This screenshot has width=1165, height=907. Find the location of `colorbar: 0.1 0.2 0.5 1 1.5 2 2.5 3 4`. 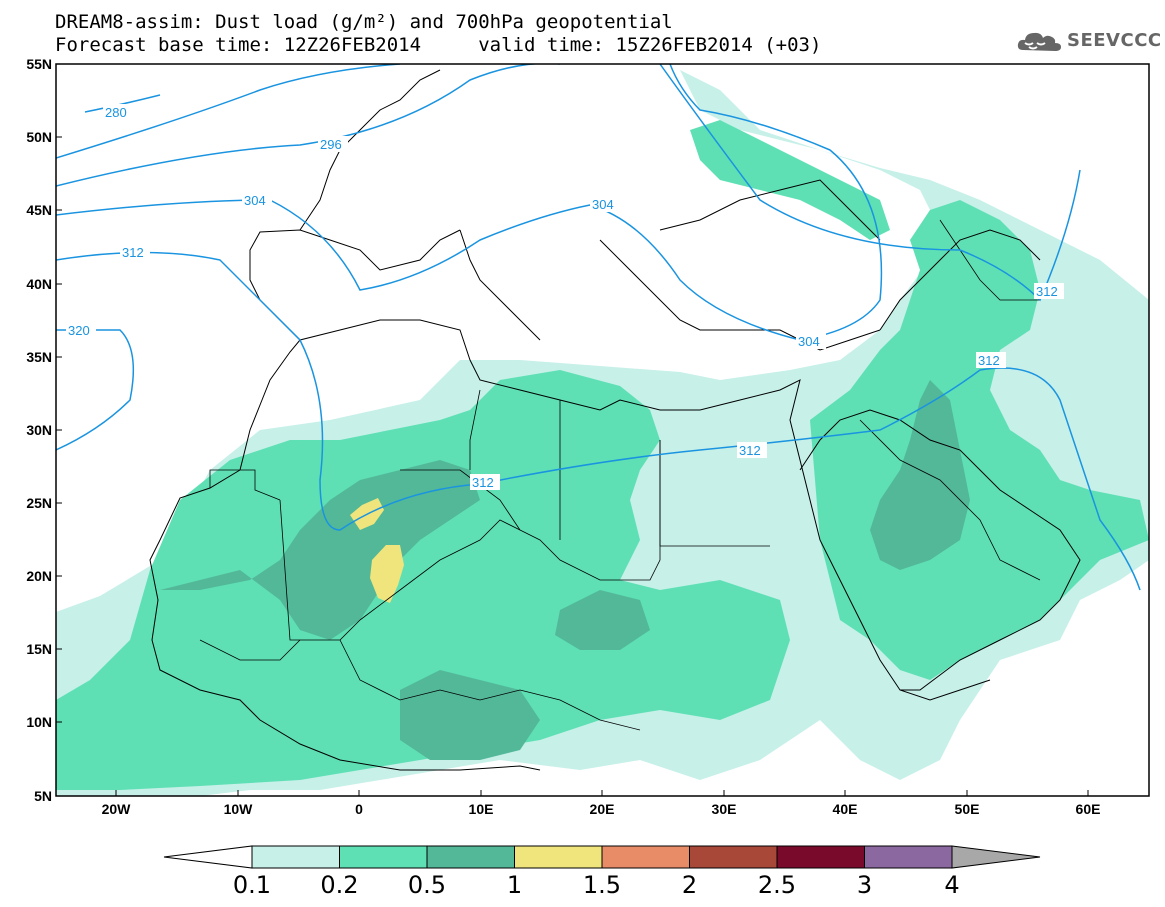

colorbar: 0.1 0.2 0.5 1 1.5 2 2.5 3 4 is located at coordinates (602, 872).